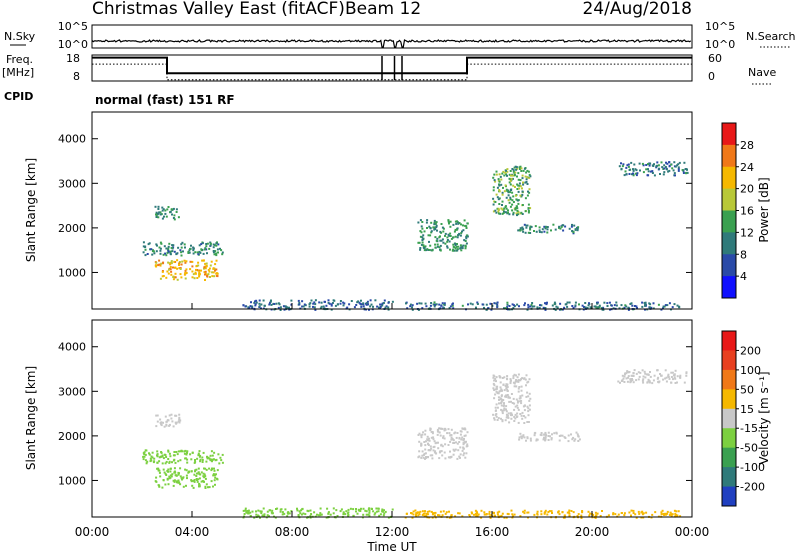  Describe the element at coordinates (92, 532) in the screenshot. I see `x-tick-label: 00:00` at that location.